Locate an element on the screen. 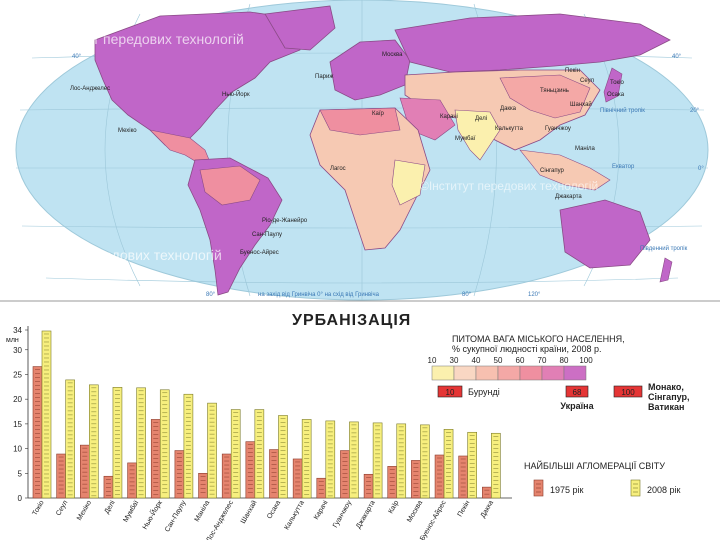  city-label: Нью-Йорк is located at coordinates (236, 94).